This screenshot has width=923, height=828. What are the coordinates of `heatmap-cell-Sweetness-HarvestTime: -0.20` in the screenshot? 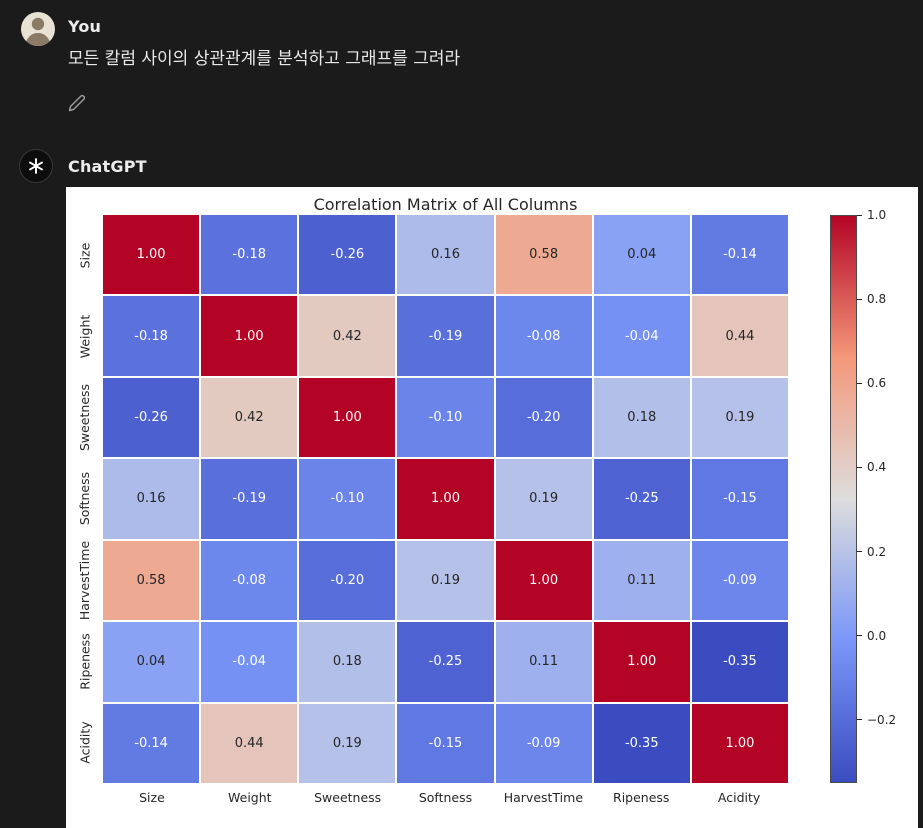 It's located at (543, 417).